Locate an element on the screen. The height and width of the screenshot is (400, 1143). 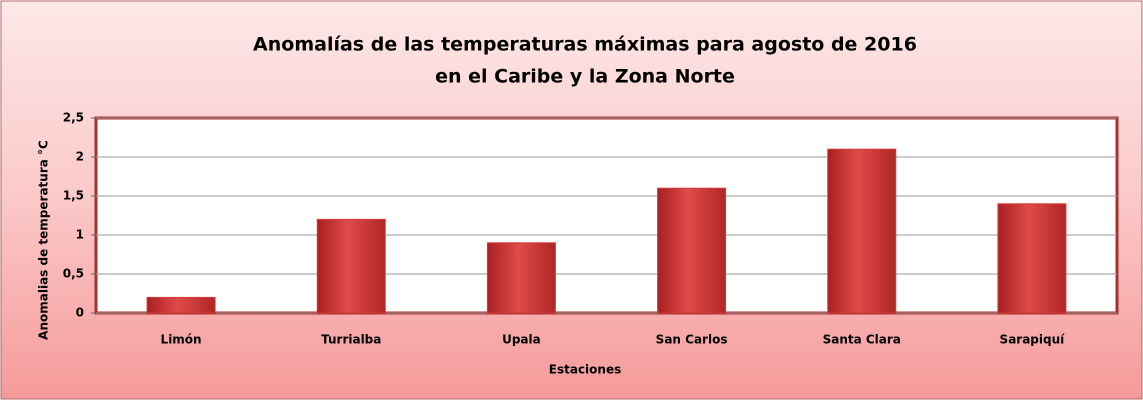
x-tick-label: Turrialba is located at coordinates (351, 340).